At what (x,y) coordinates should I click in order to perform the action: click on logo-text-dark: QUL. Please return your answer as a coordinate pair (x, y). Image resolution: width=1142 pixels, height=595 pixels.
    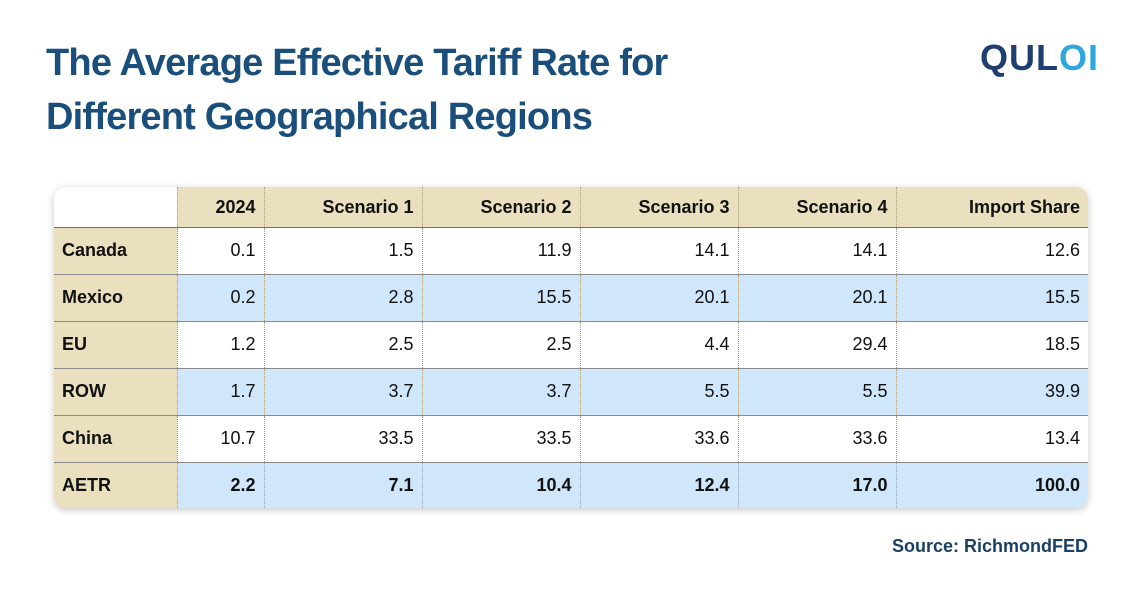
    Looking at the image, I should click on (1019, 57).